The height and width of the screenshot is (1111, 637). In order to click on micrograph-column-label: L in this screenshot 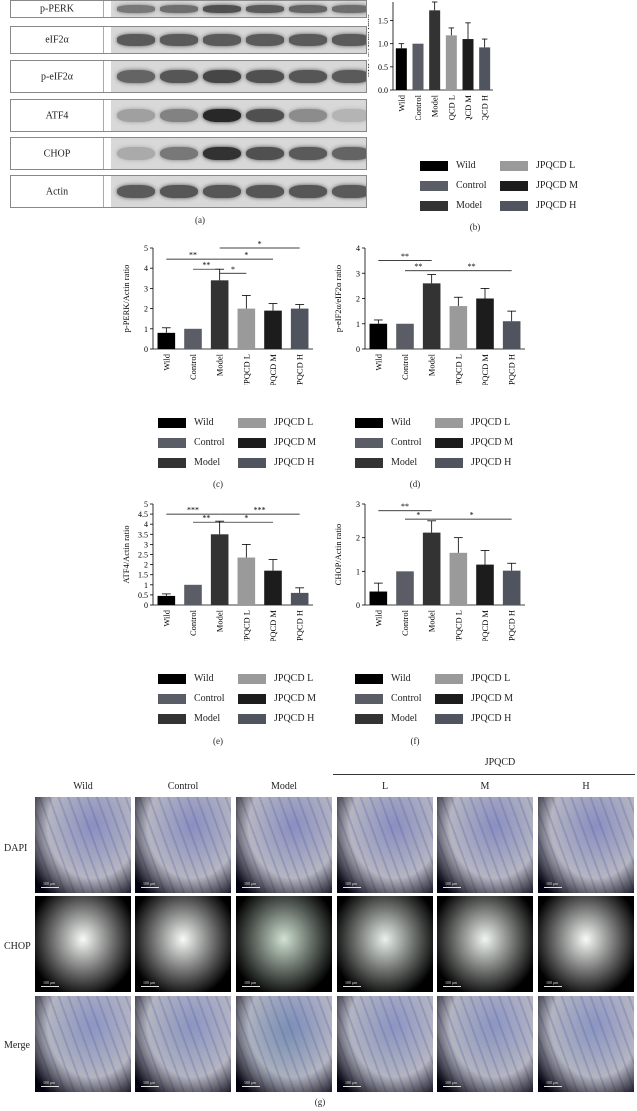, I will do `click(385, 786)`.